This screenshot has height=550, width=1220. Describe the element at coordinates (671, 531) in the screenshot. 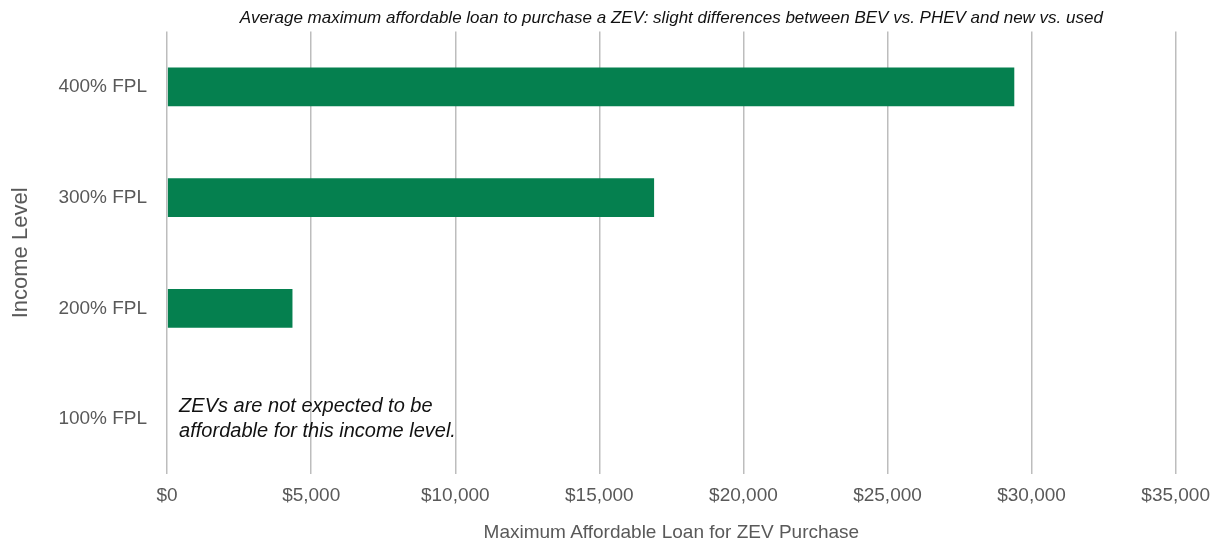

I see `x-axis-title: Maximum Affordable Loan for ZEV Purchase` at that location.